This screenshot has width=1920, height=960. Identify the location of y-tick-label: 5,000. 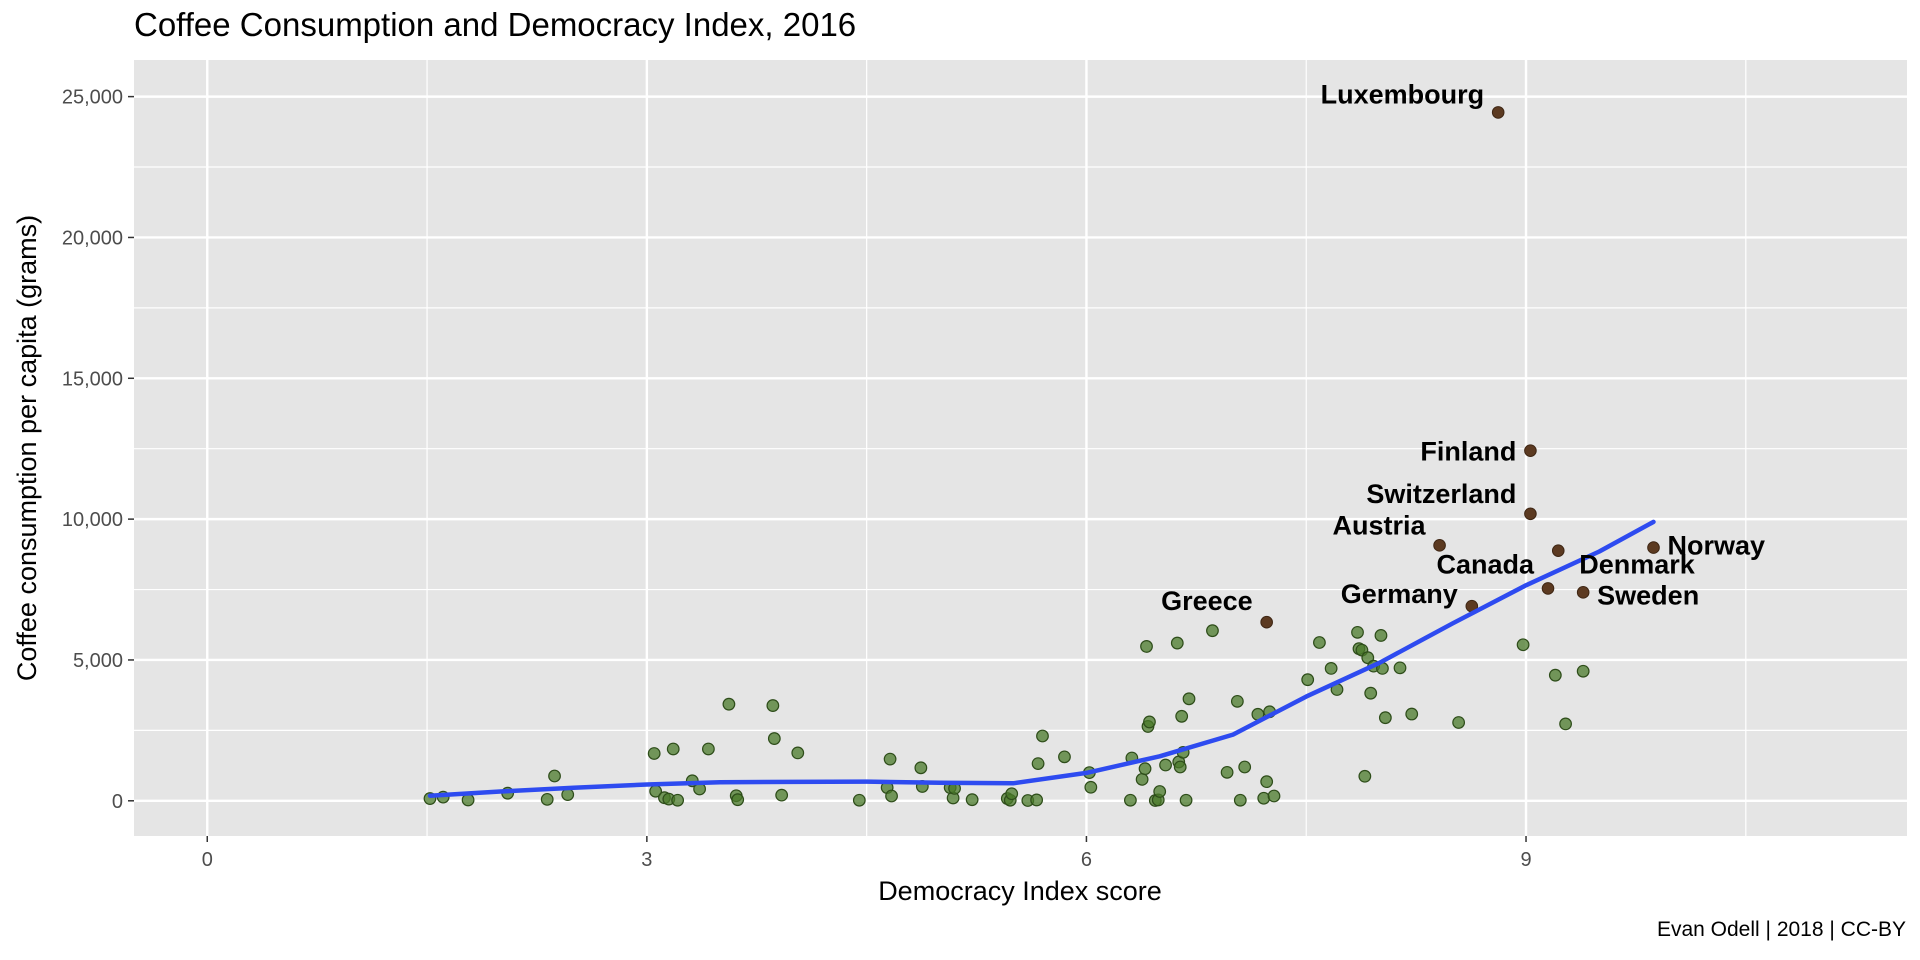
(98, 661).